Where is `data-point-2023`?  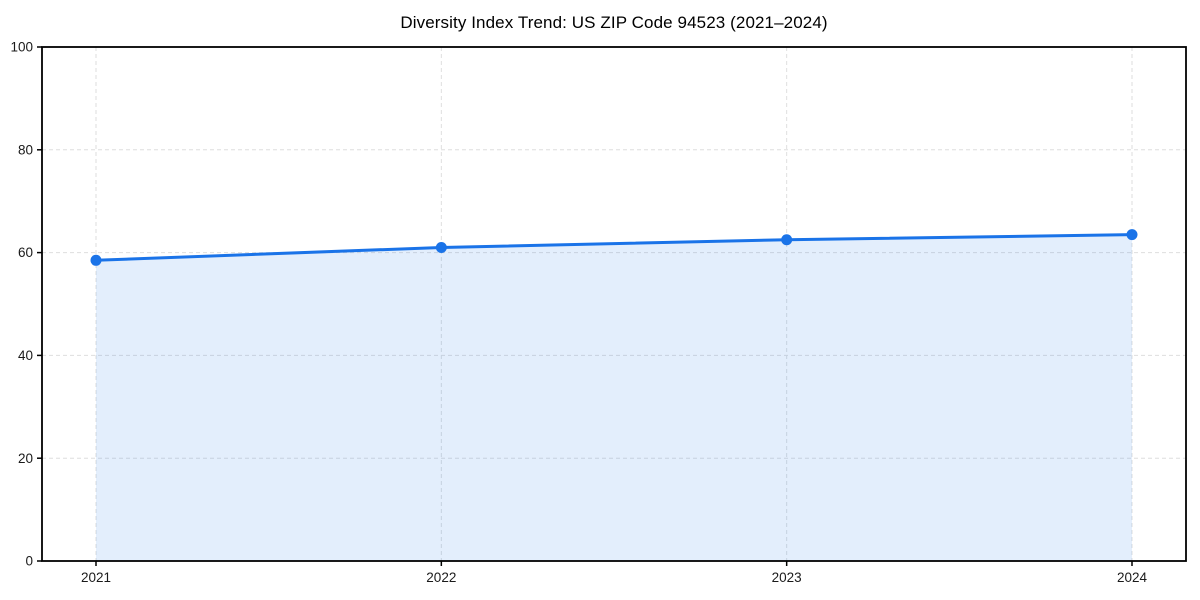 data-point-2023 is located at coordinates (787, 240).